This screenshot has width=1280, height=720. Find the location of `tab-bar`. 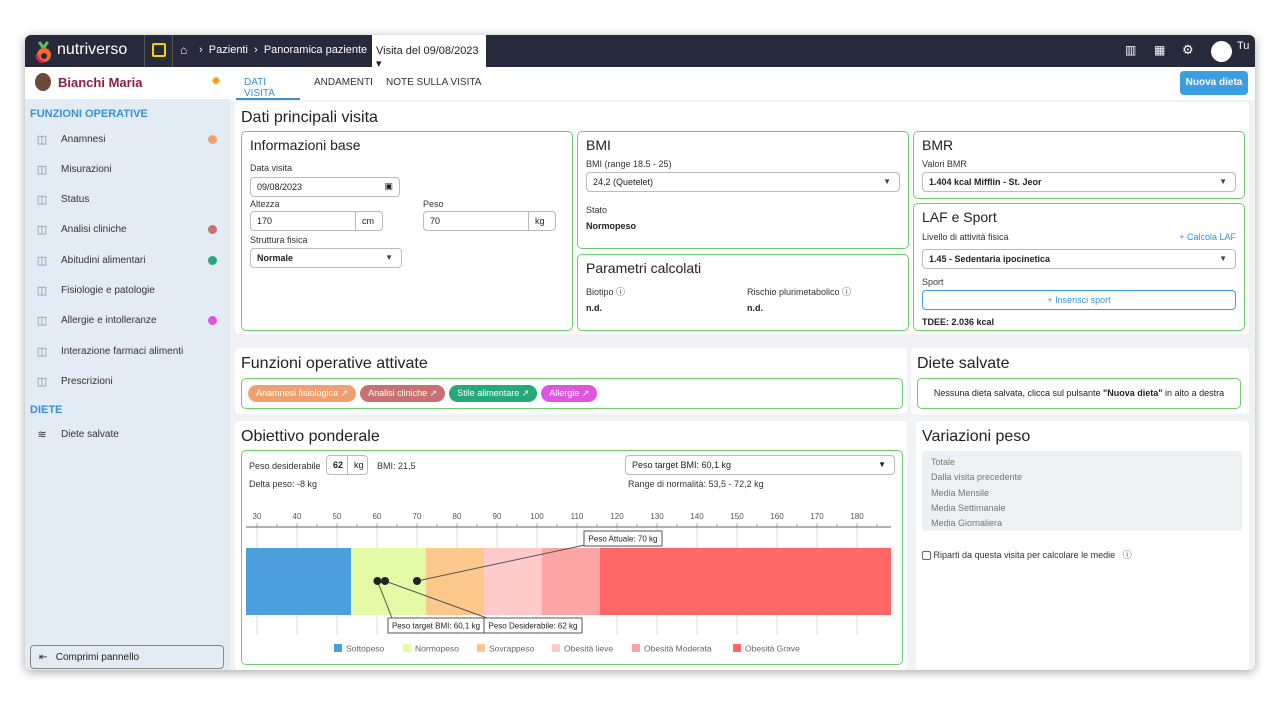

tab-bar is located at coordinates (742, 83).